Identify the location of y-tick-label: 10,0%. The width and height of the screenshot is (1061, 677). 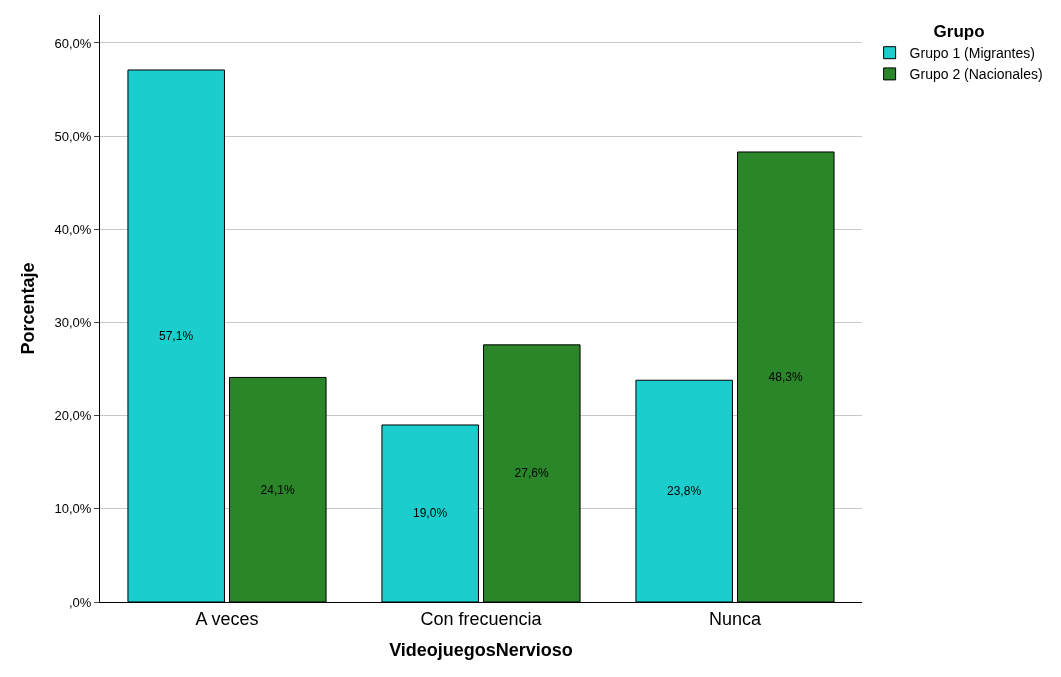
(73, 509).